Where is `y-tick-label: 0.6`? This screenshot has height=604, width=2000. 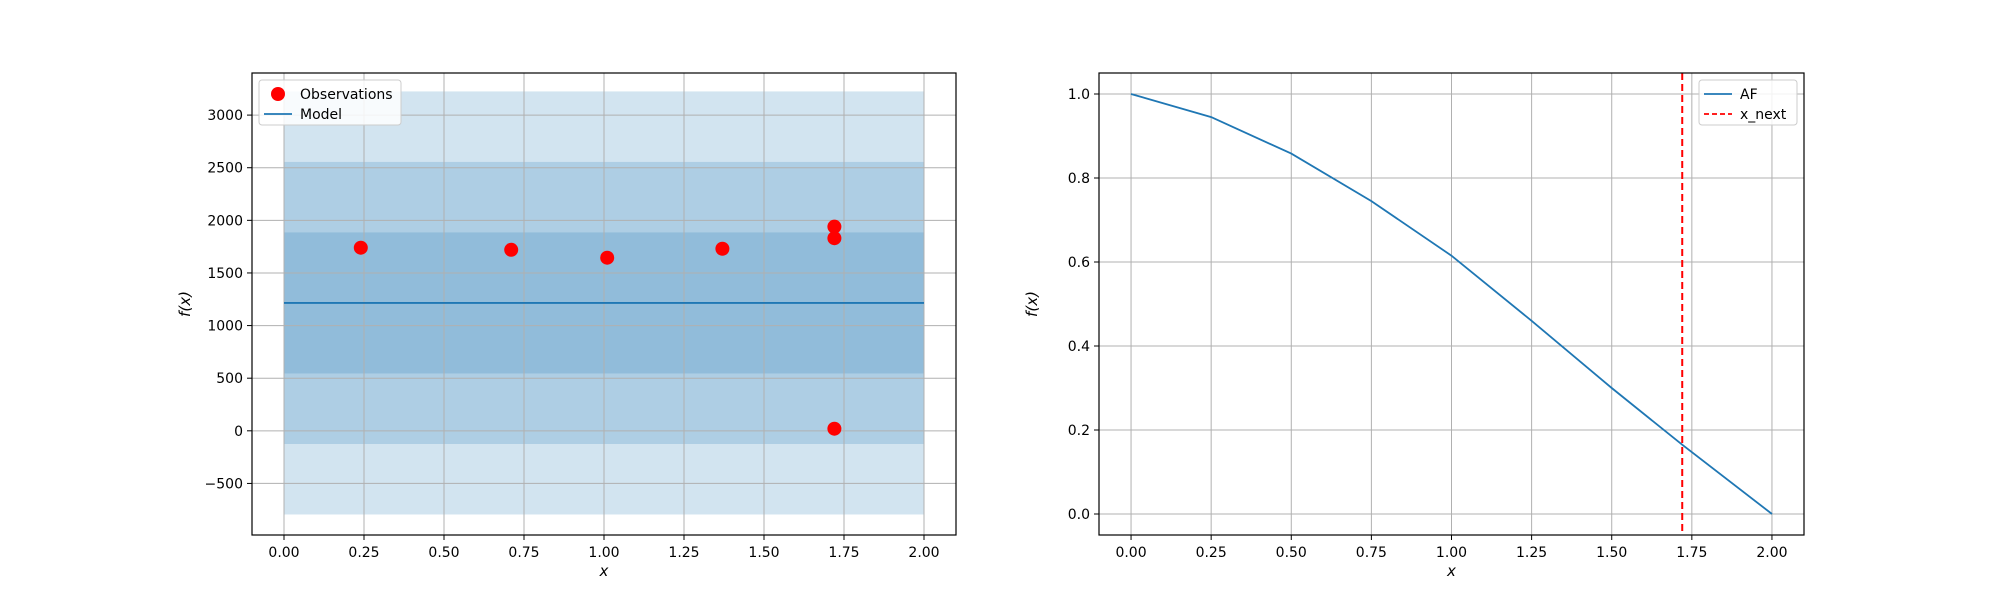
y-tick-label: 0.6 is located at coordinates (1079, 263).